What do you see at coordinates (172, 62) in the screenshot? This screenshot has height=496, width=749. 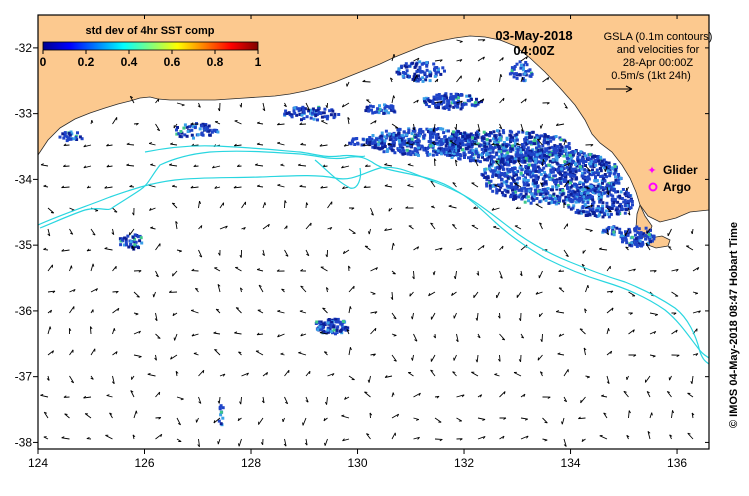 I see `colorbar-tick-label: 0.6` at bounding box center [172, 62].